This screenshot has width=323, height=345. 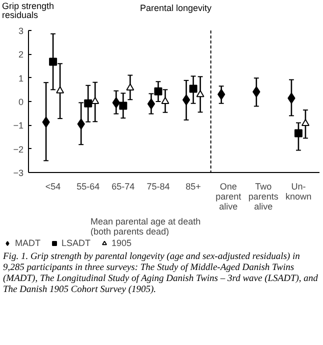 What do you see at coordinates (145, 226) in the screenshot?
I see `text: Mean parental age at death (both parents dead)` at bounding box center [145, 226].